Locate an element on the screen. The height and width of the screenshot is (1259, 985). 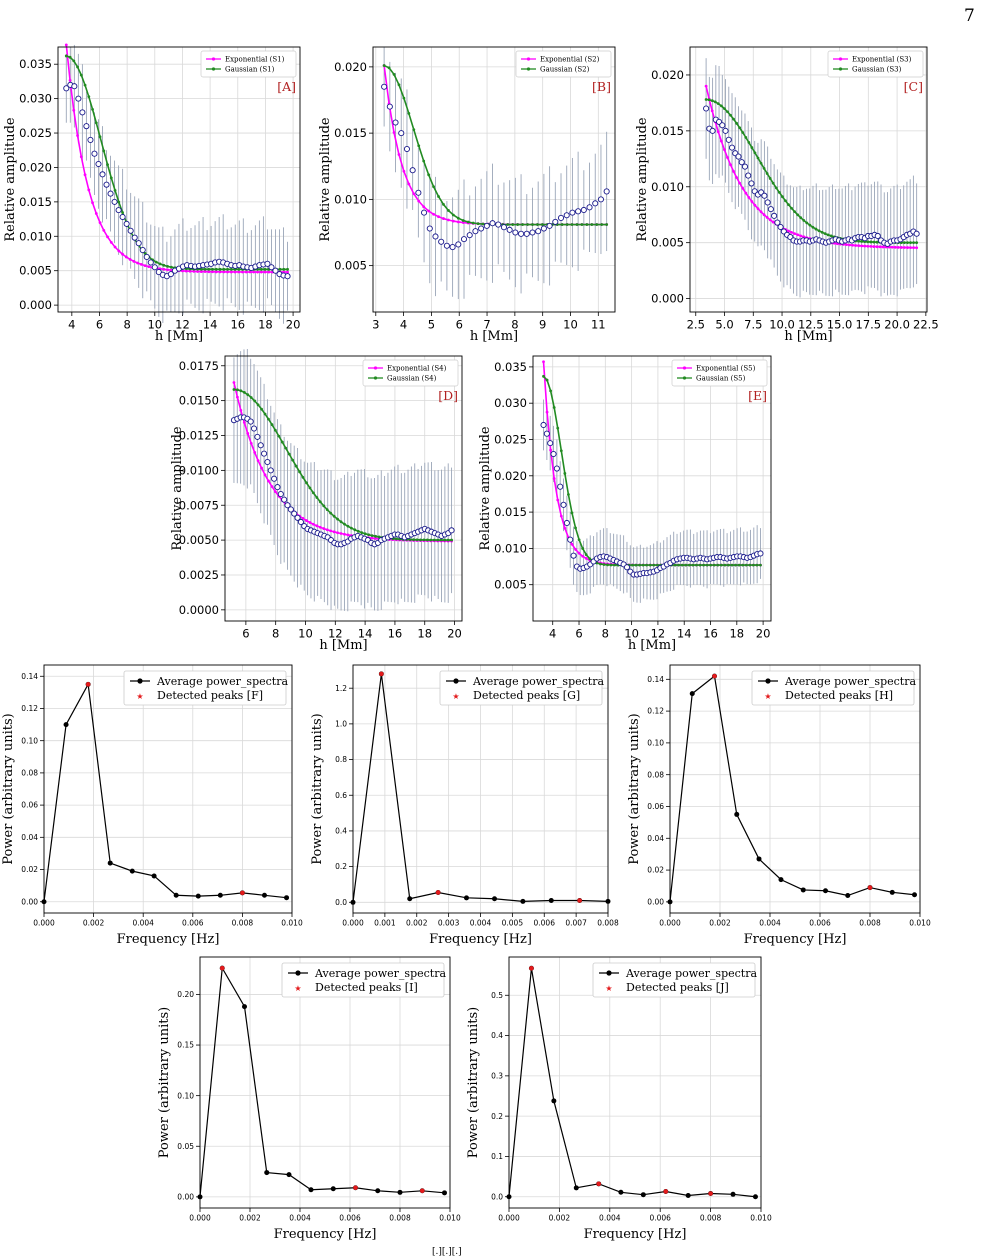
x-tick-label: 0.006 is located at coordinates (820, 923).